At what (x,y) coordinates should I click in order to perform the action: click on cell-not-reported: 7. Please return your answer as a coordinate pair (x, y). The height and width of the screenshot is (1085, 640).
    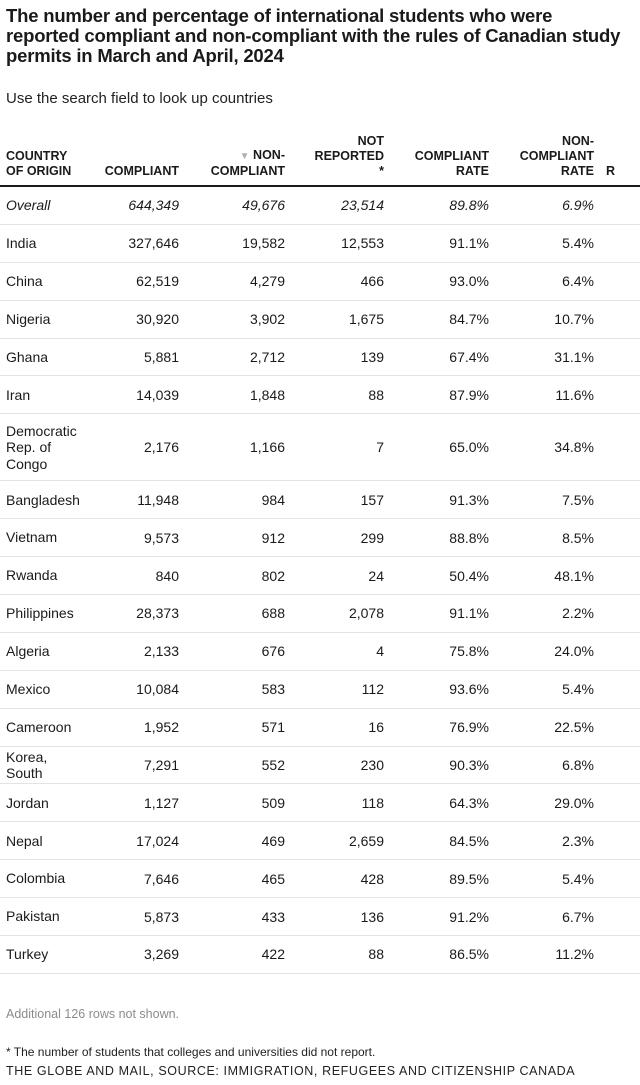
    Looking at the image, I should click on (340, 447).